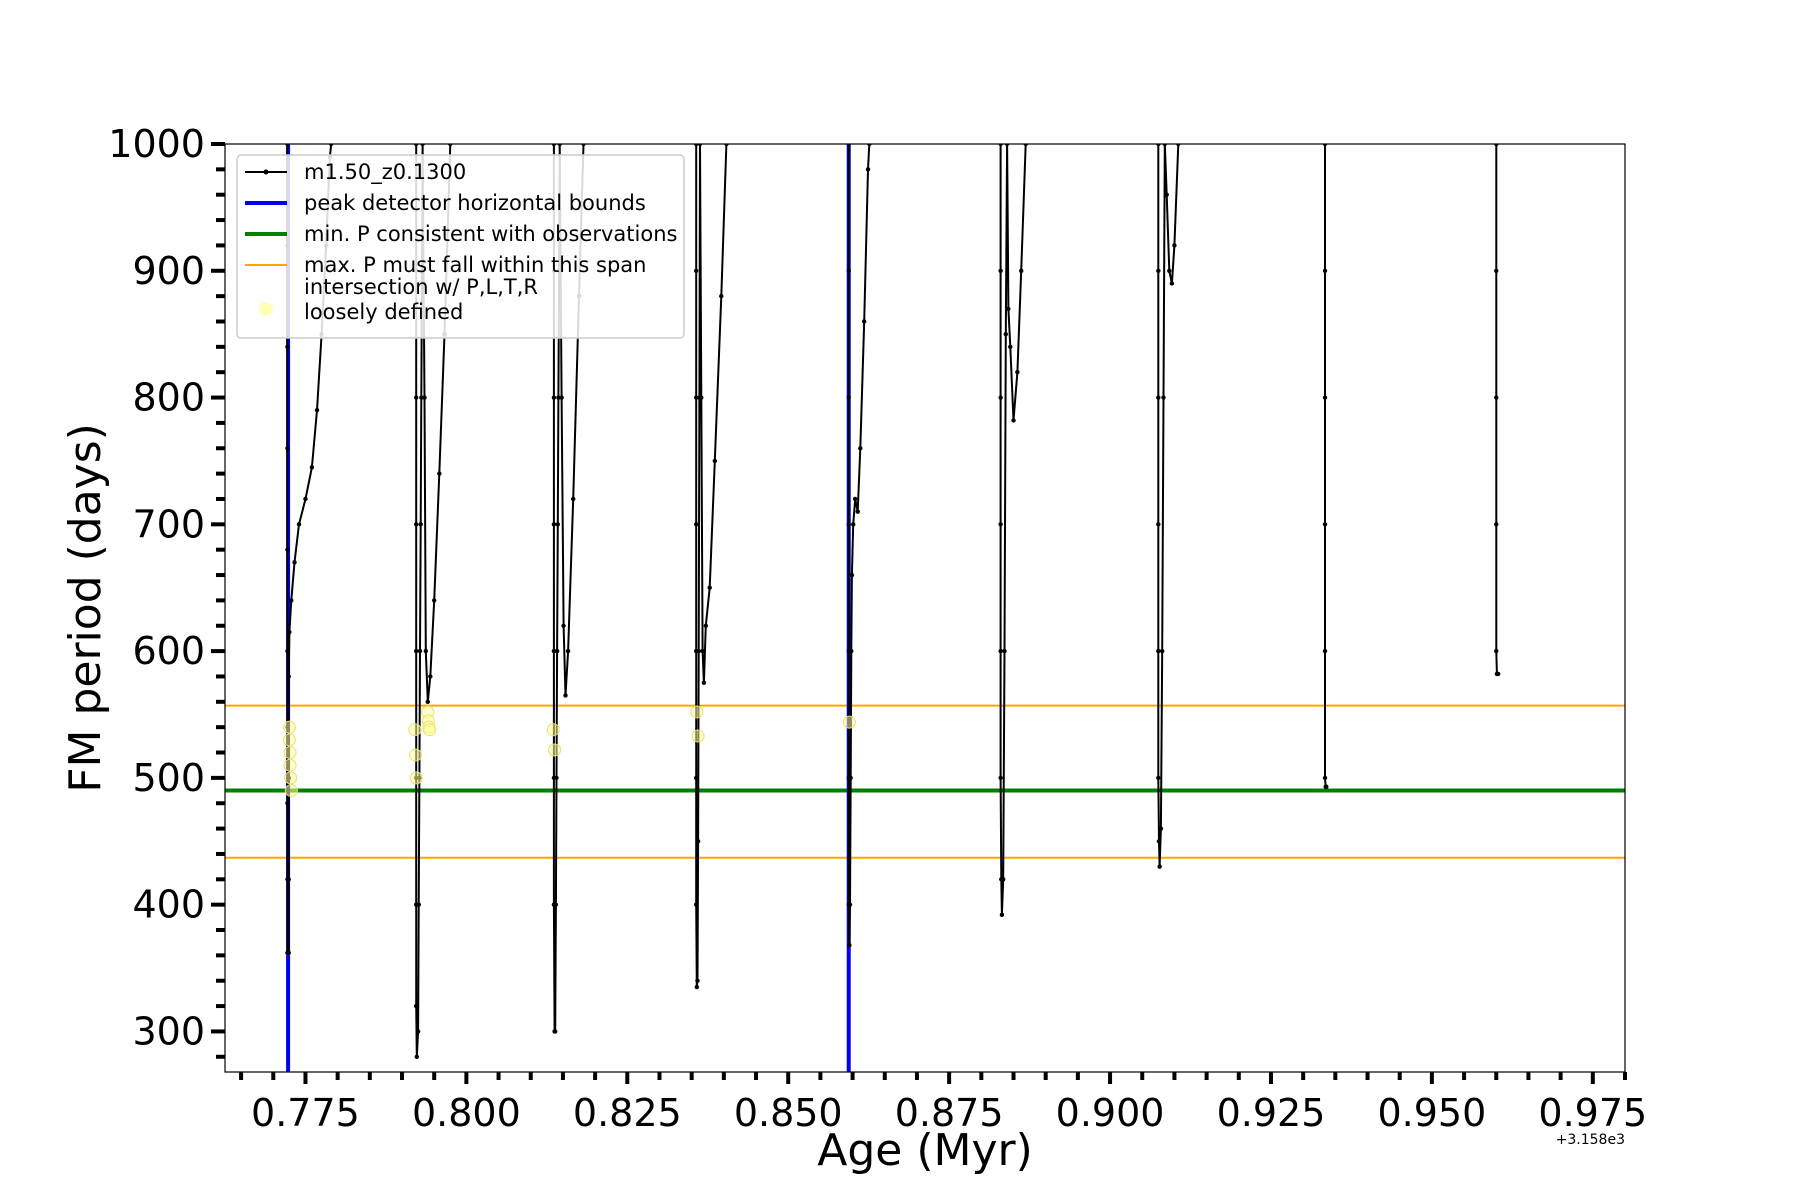 Image resolution: width=1800 pixels, height=1200 pixels. I want to click on legend-item-2: min. P consistent with observations, so click(461, 234).